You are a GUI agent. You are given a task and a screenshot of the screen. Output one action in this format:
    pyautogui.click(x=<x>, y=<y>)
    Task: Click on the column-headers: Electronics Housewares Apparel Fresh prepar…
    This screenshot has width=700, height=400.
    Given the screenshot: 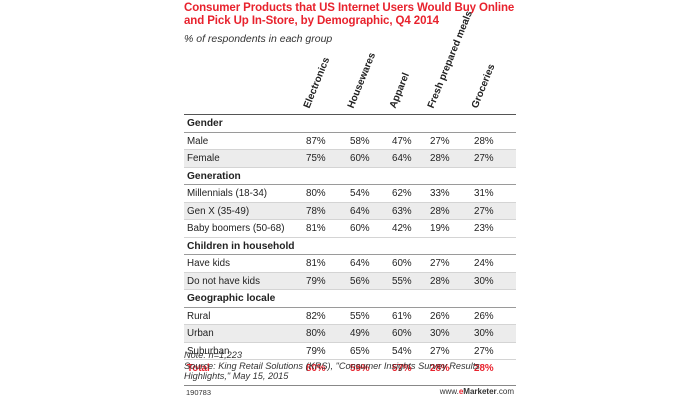 What is the action you would take?
    pyautogui.click(x=350, y=62)
    